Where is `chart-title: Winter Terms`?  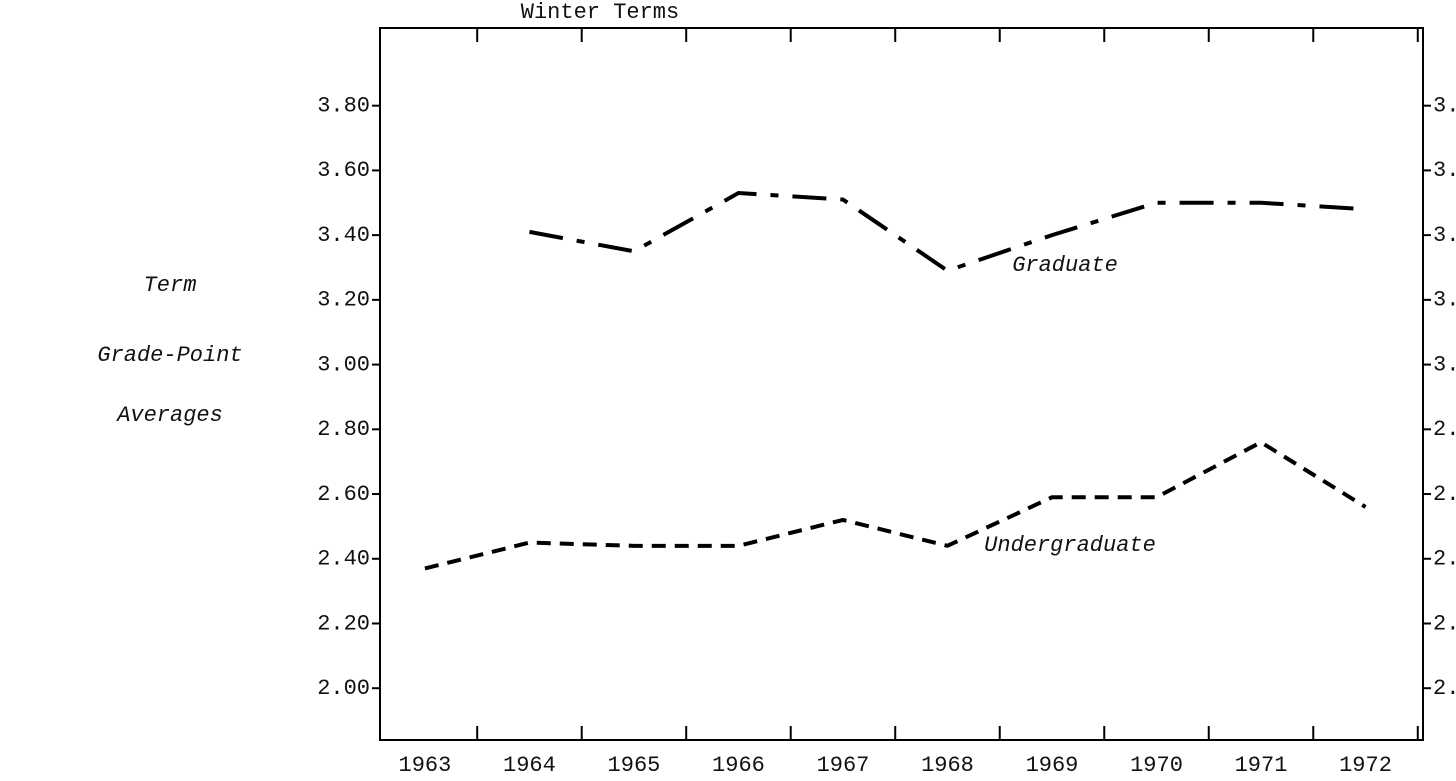 chart-title: Winter Terms is located at coordinates (600, 12).